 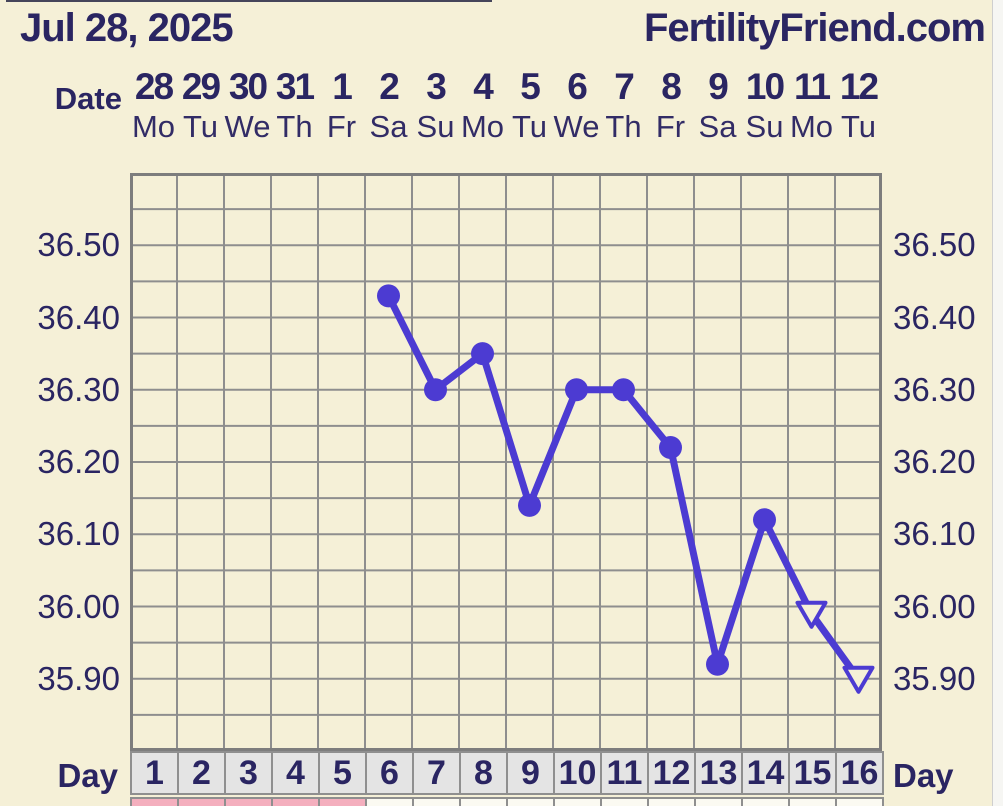 I want to click on date-row-label: Date, so click(x=88, y=98).